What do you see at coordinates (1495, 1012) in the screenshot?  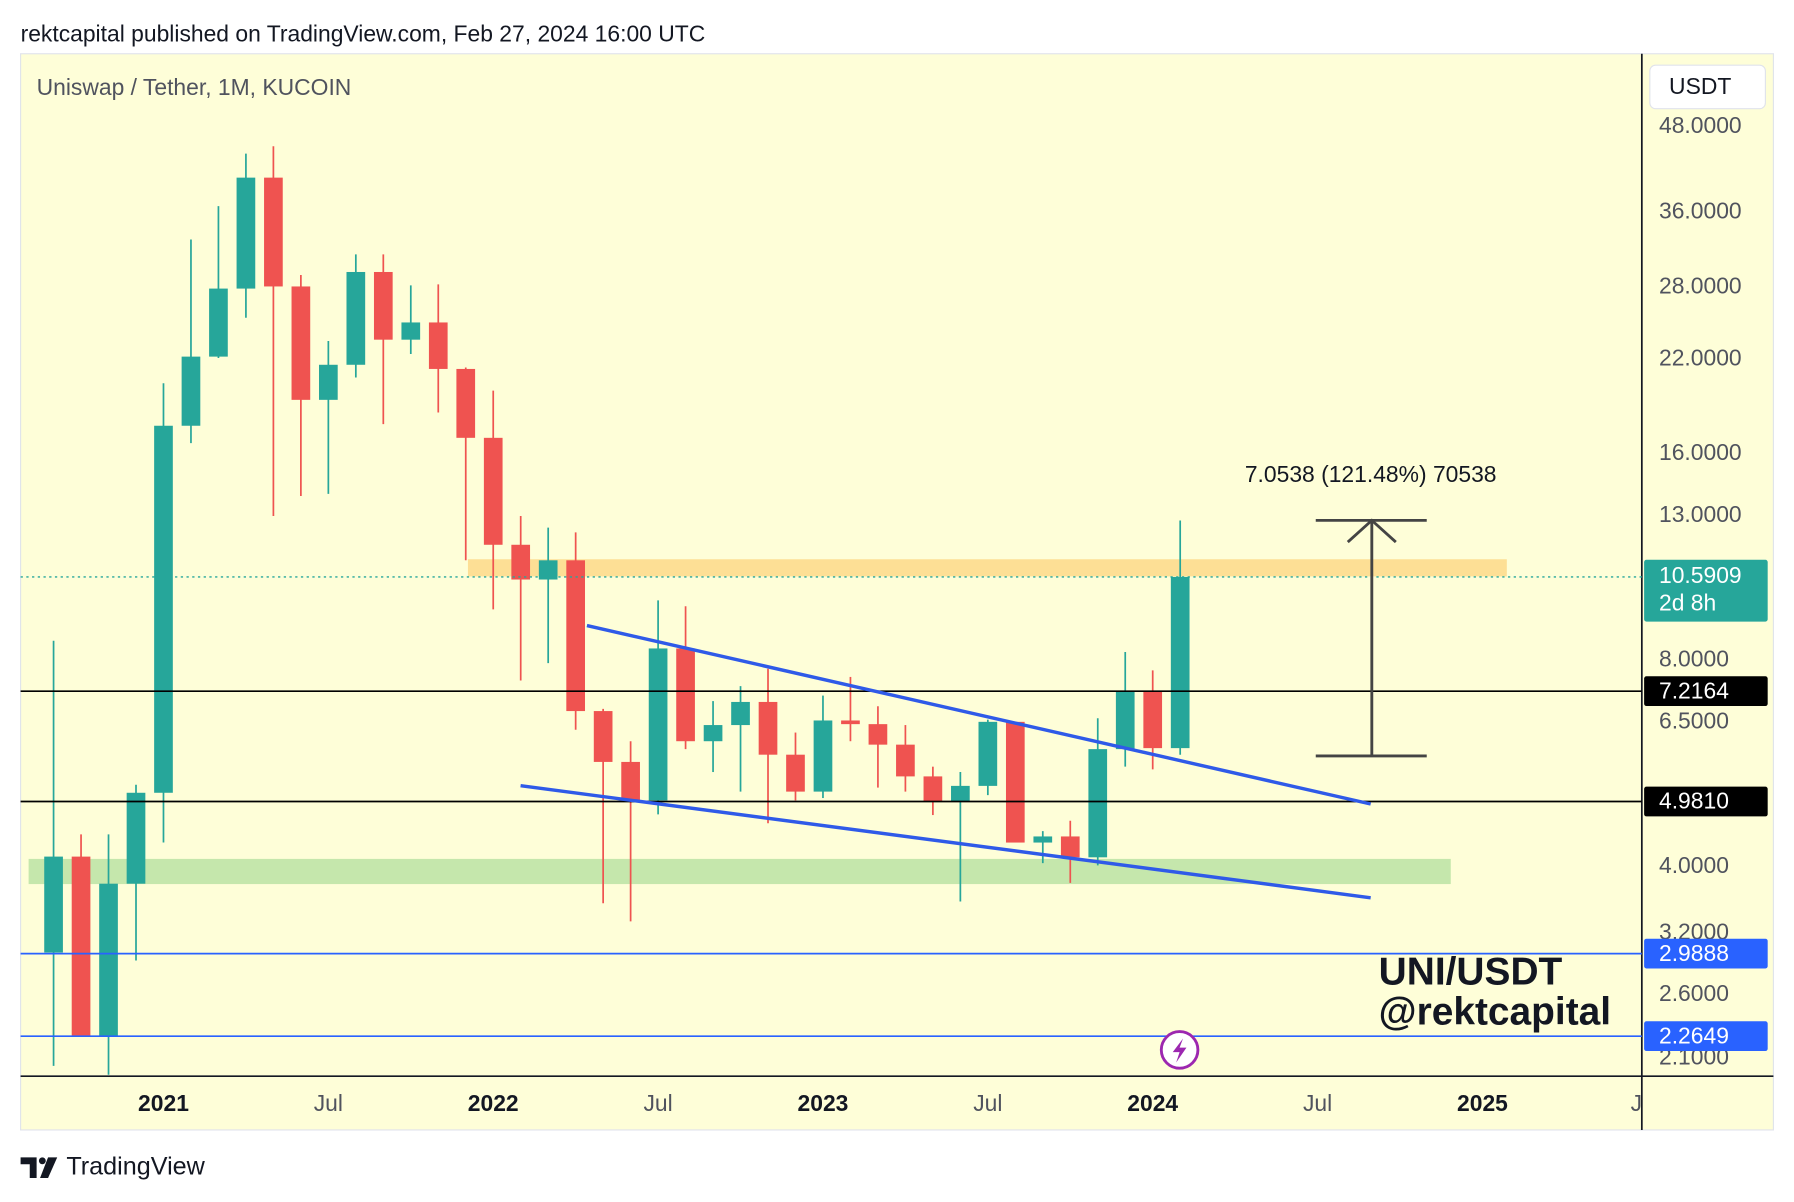 I see `watermark-line: @rektcapital` at bounding box center [1495, 1012].